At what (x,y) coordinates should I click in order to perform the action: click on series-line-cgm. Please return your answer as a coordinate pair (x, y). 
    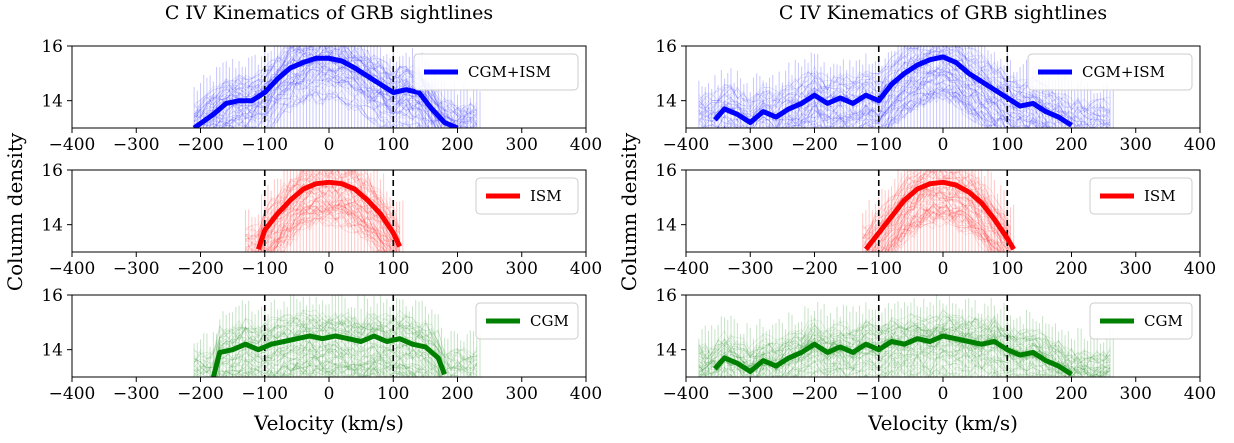
    Looking at the image, I should click on (893, 355).